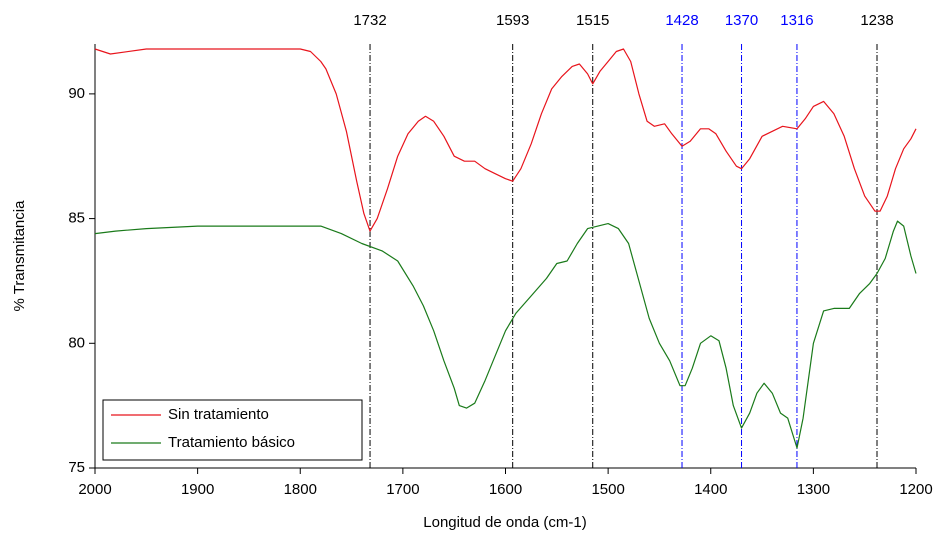 This screenshot has width=939, height=542. Describe the element at coordinates (876, 20) in the screenshot. I see `annotation-label: 1238` at that location.